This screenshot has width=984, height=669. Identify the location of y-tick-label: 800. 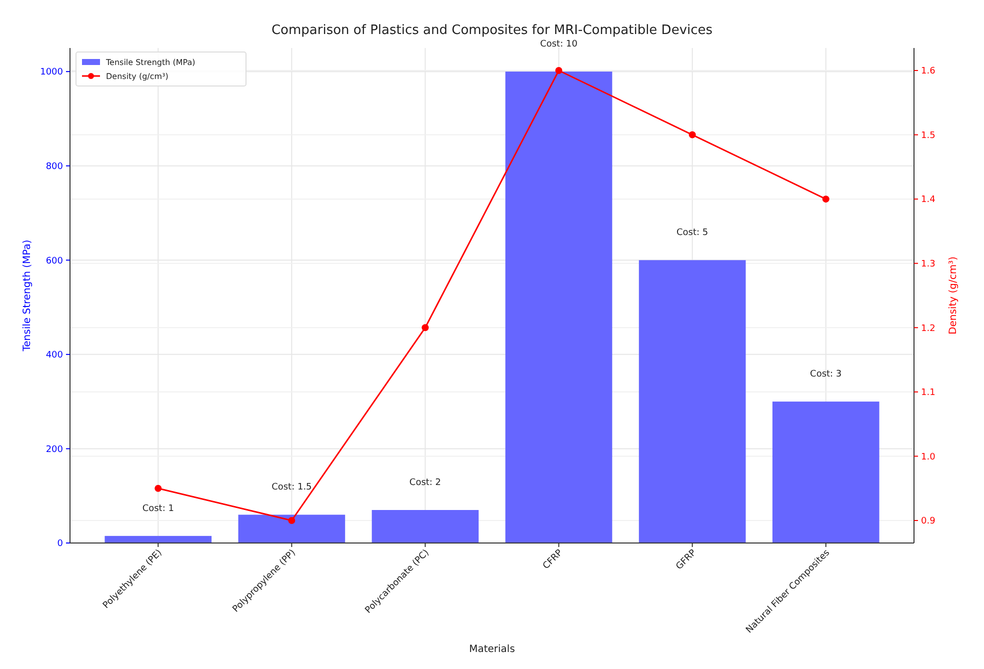
(55, 167).